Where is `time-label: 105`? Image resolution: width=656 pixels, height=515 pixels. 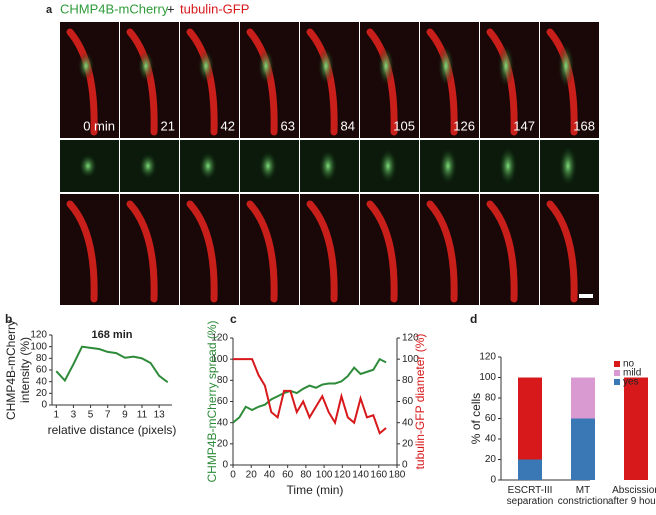 time-label: 105 is located at coordinates (404, 125).